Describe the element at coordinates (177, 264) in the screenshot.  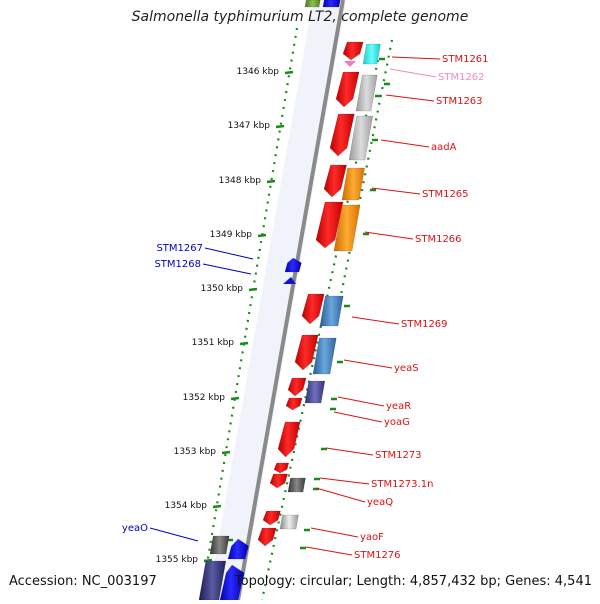
I see `gene-label: STM1268` at that location.